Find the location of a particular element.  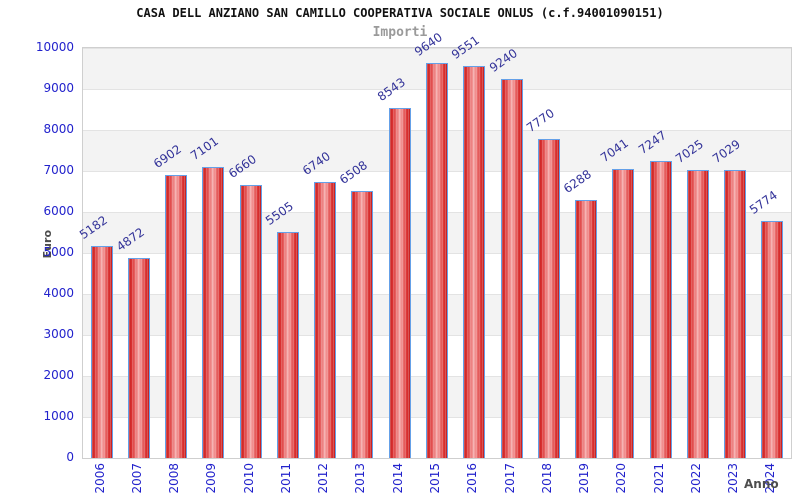

bar-value-label: 7025 is located at coordinates (689, 151).